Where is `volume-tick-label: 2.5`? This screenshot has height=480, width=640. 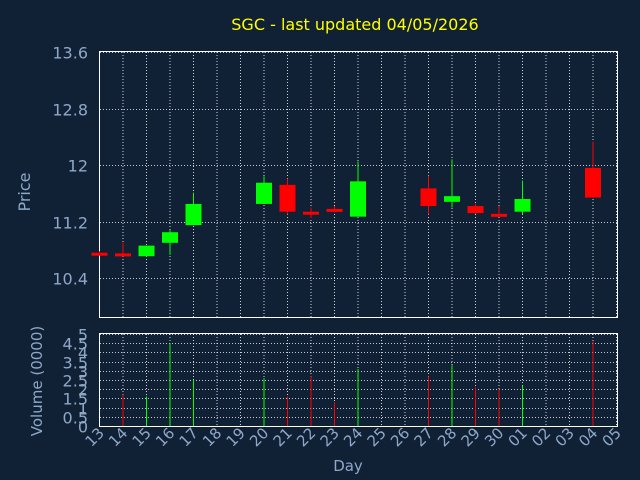
volume-tick-label: 2.5 is located at coordinates (75, 381).